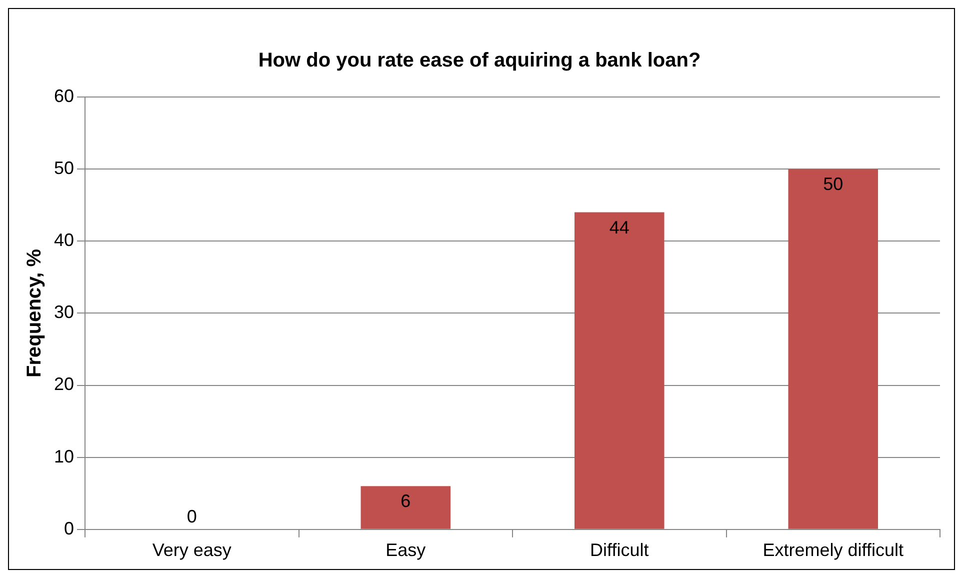 This screenshot has width=965, height=580. Describe the element at coordinates (64, 312) in the screenshot. I see `y-tick-label: 30` at that location.